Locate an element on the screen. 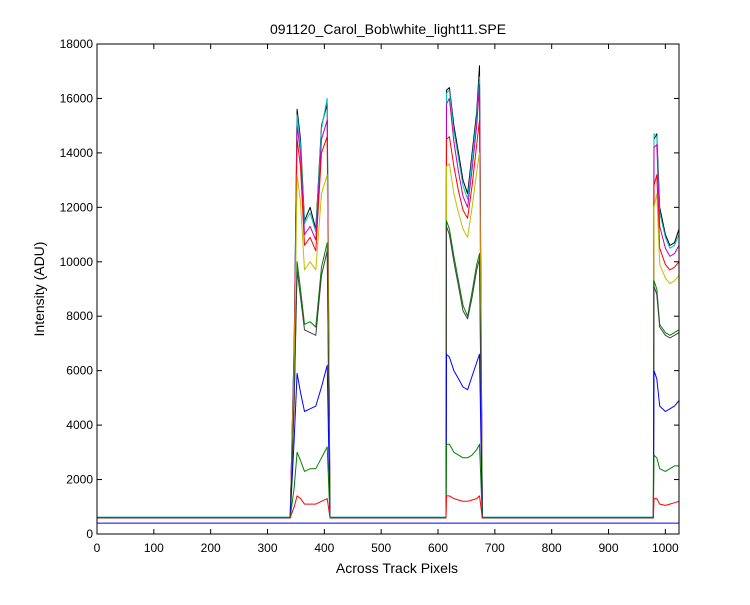  x-tick-label: 700 is located at coordinates (495, 548).